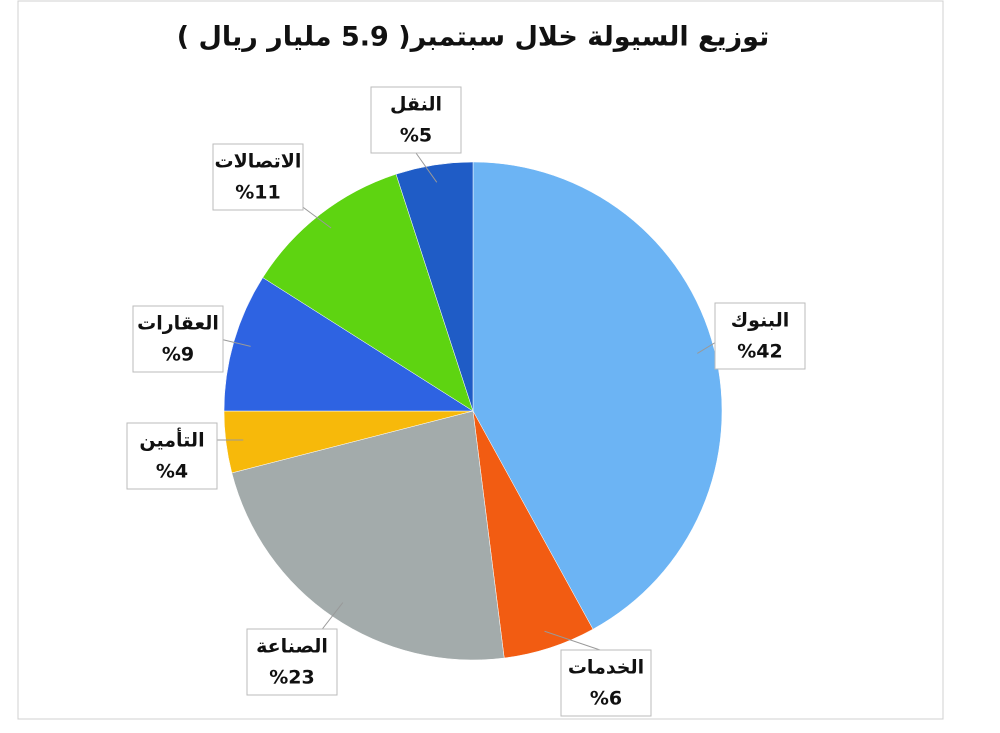  Describe the element at coordinates (258, 162) in the screenshot. I see `category-label: الاتصالات` at that location.